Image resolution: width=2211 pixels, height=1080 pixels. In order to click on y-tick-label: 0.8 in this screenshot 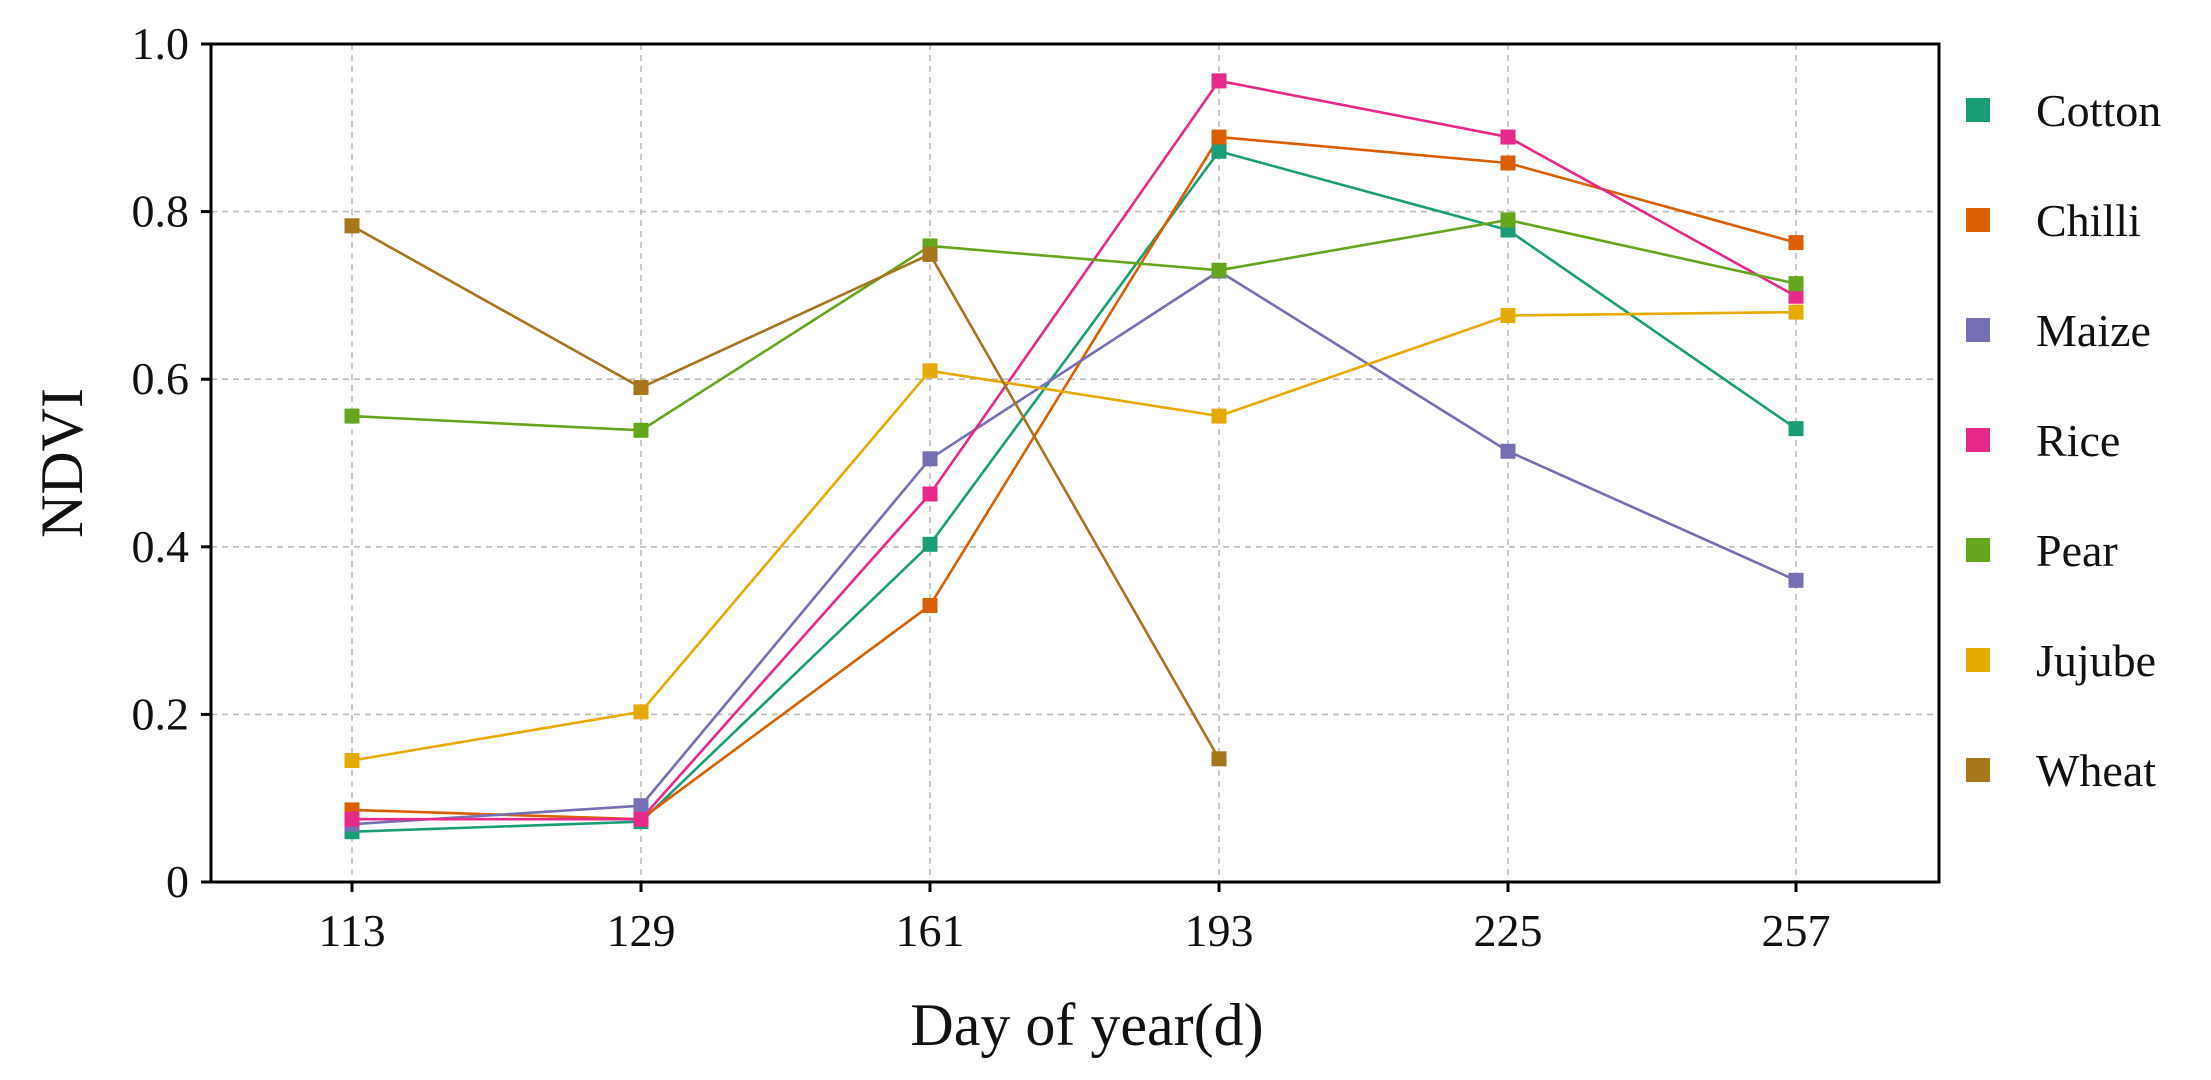, I will do `click(161, 211)`.